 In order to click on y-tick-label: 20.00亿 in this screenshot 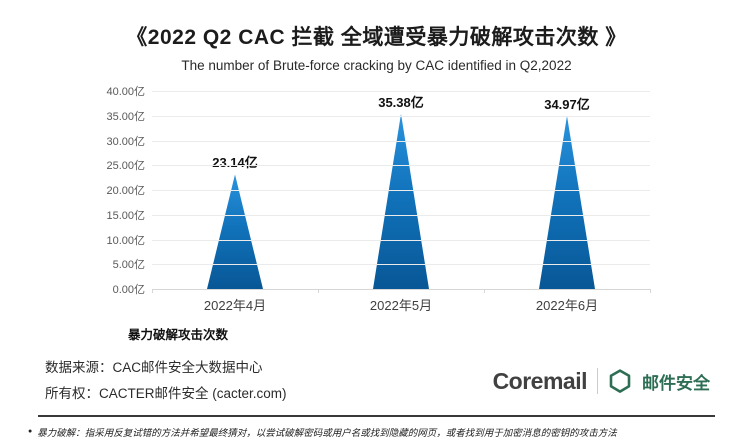, I will do `click(125, 191)`.